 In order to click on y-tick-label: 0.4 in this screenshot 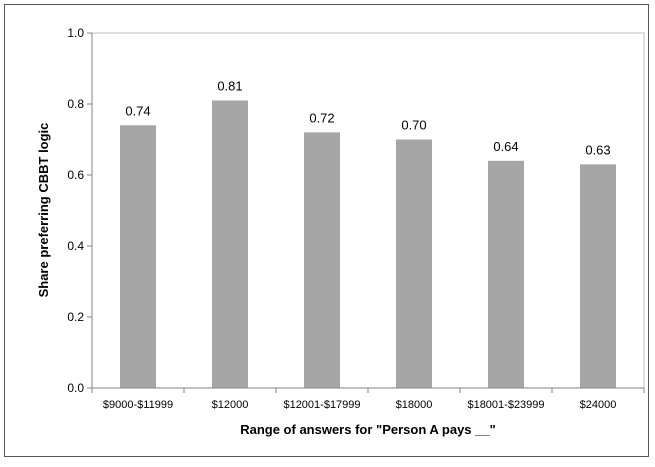, I will do `click(75, 246)`.